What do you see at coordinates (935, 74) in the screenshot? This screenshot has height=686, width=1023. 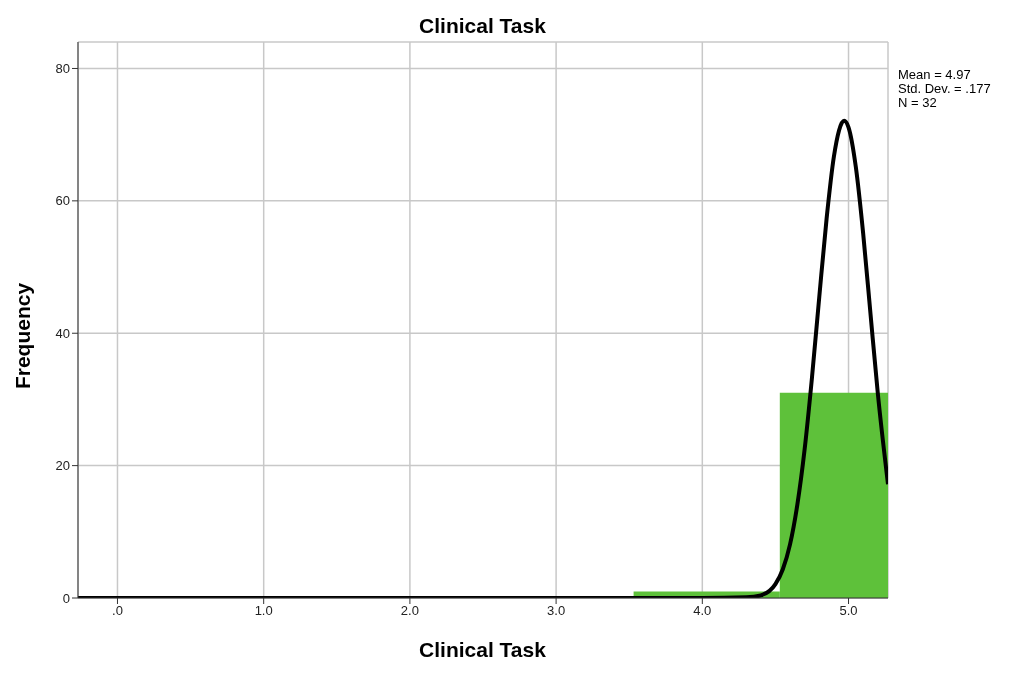 I see `text: Mean = 4.97` at bounding box center [935, 74].